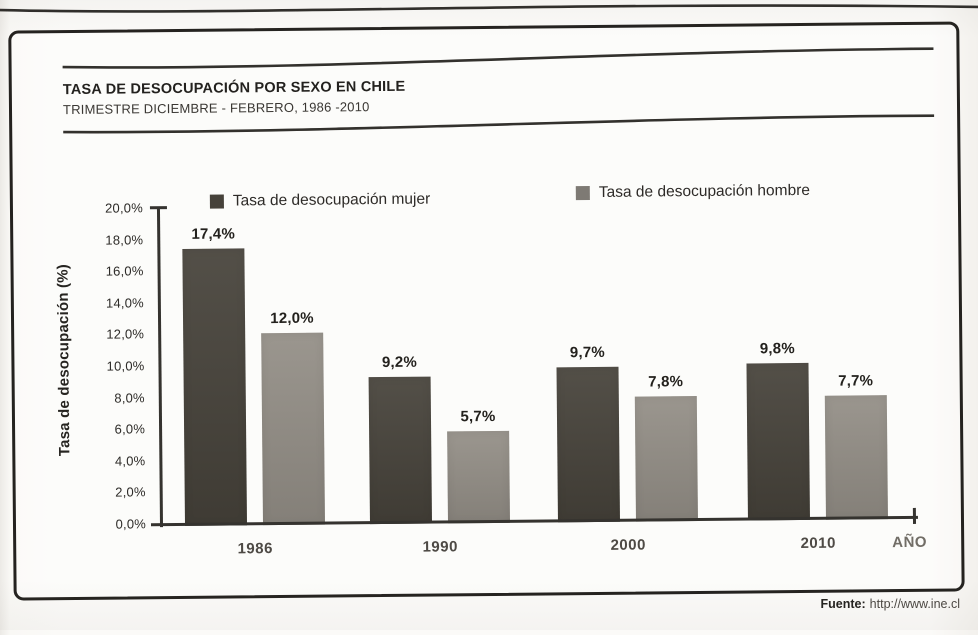 Image resolution: width=978 pixels, height=635 pixels. I want to click on bar-hombre-2010, so click(856, 457).